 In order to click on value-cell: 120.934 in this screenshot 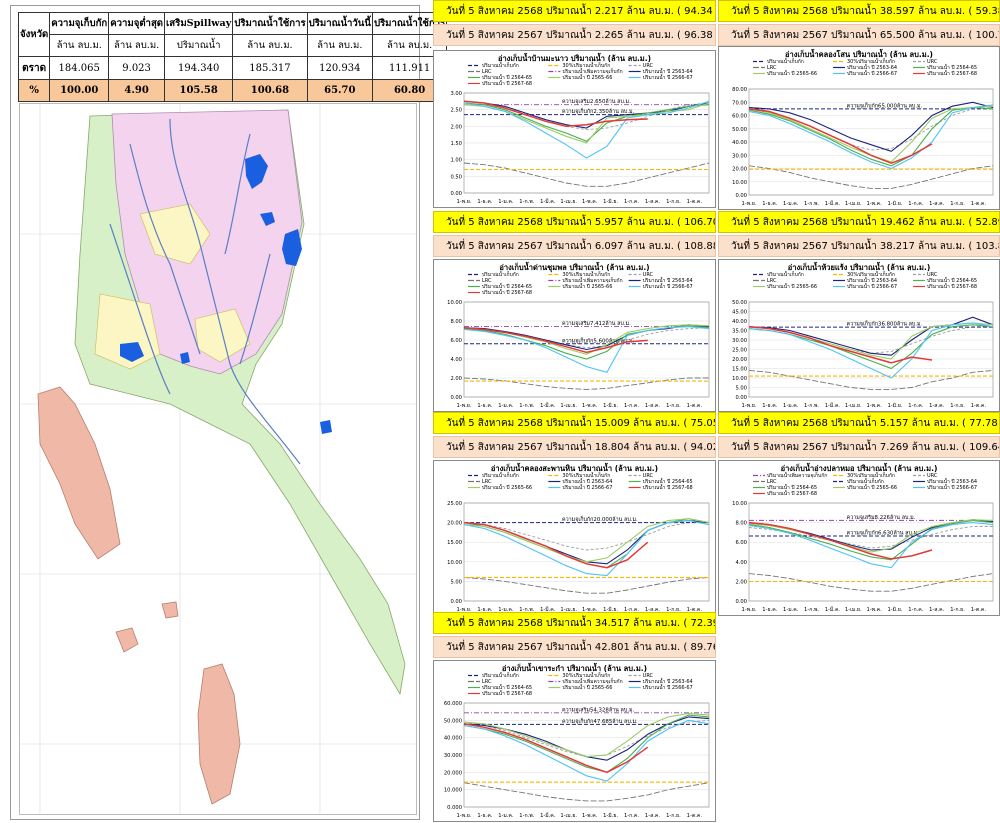, I will do `click(339, 68)`.